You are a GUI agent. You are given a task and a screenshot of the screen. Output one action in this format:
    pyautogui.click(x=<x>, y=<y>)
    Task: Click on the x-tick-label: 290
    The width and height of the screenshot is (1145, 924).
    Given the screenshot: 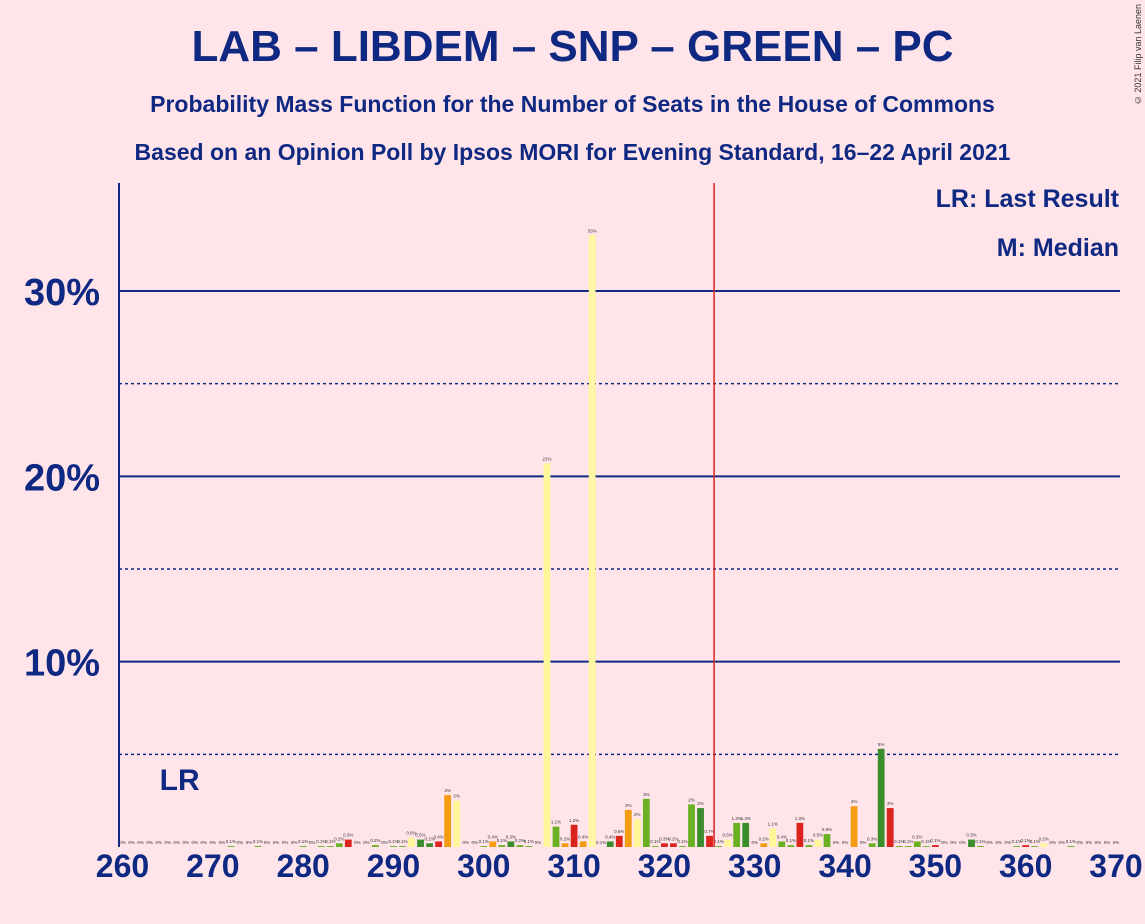 What is the action you would take?
    pyautogui.click(x=393, y=866)
    